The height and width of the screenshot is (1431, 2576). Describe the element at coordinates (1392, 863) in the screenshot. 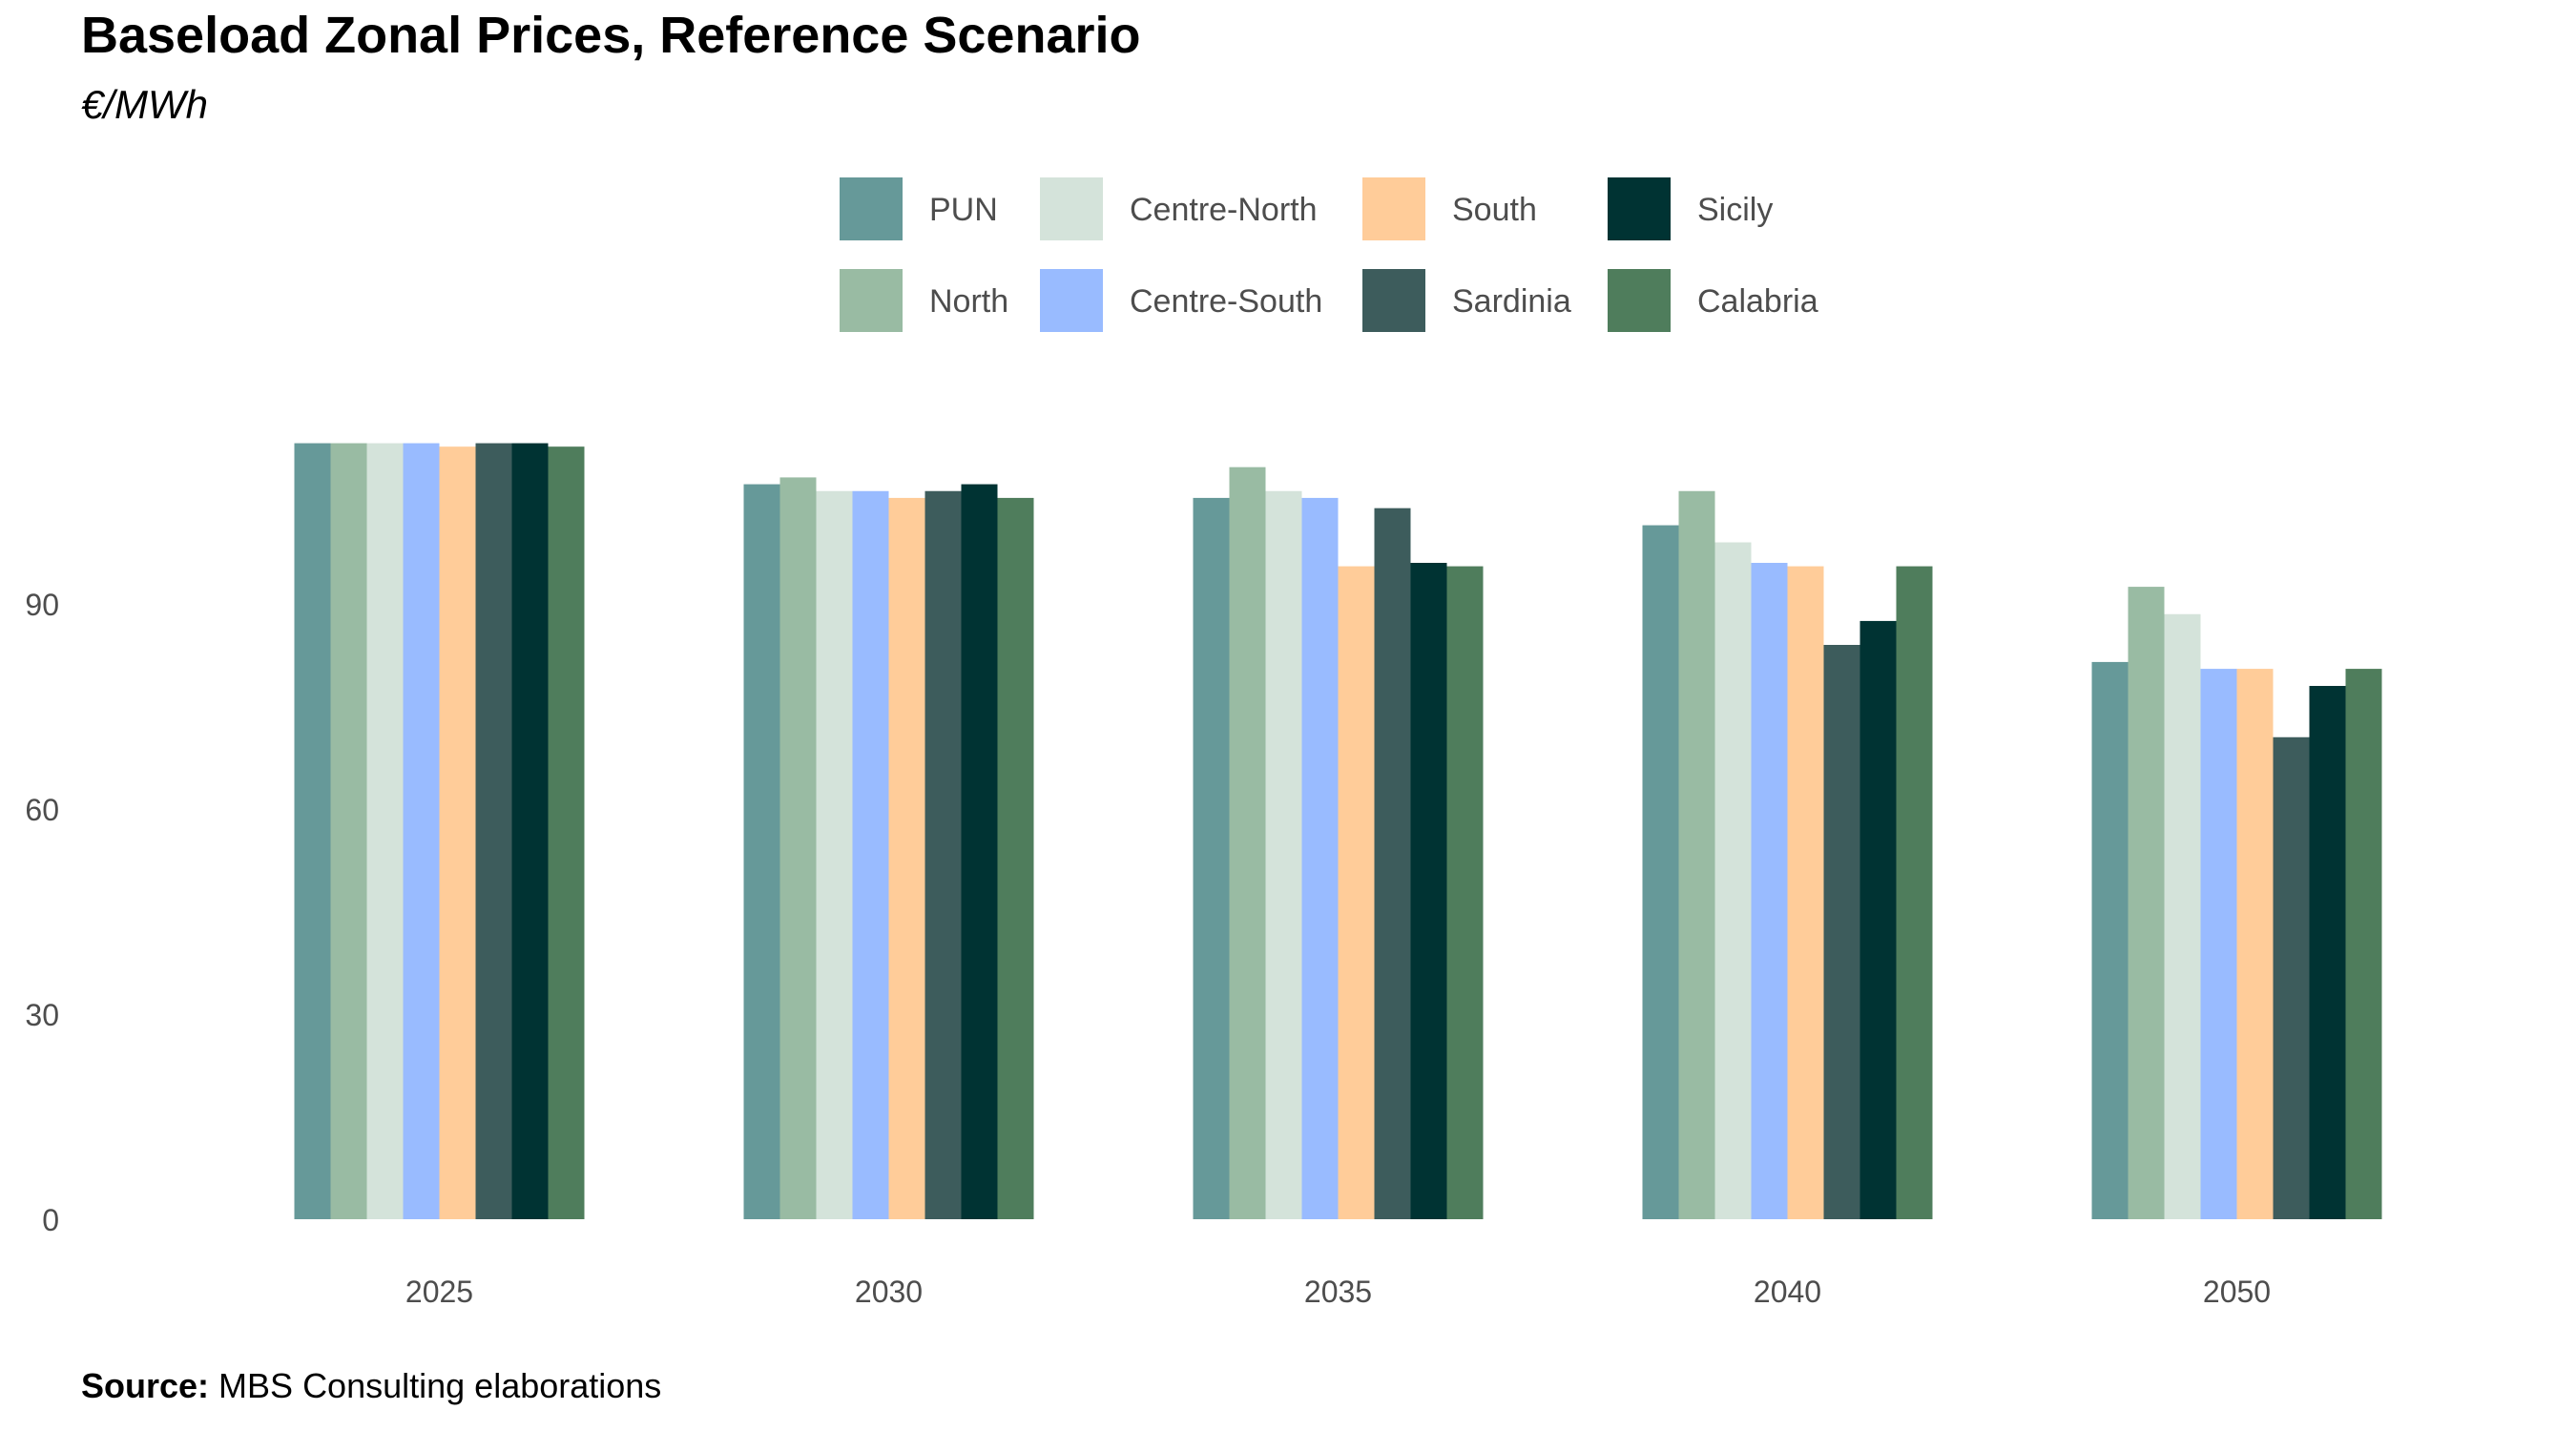

I see `bar-sardinia-2035` at that location.